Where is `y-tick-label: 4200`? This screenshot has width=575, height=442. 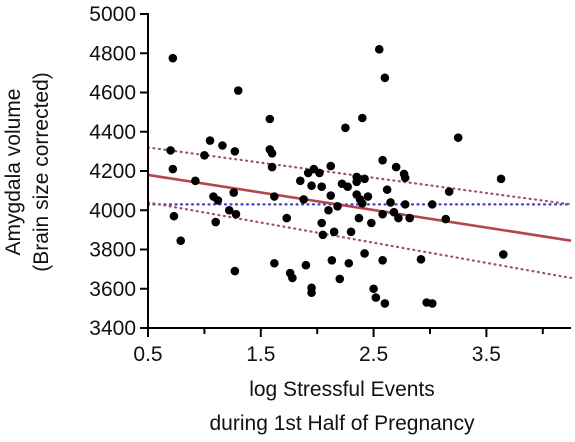 y-tick-label: 4200 is located at coordinates (112, 171).